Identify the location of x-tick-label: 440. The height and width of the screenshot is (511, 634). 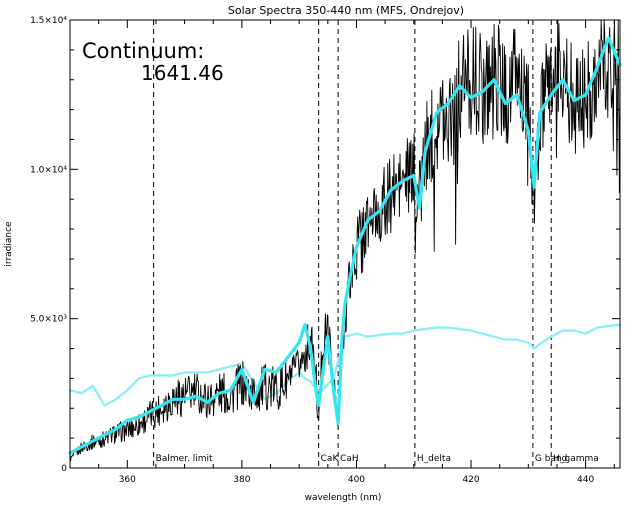
(585, 480).